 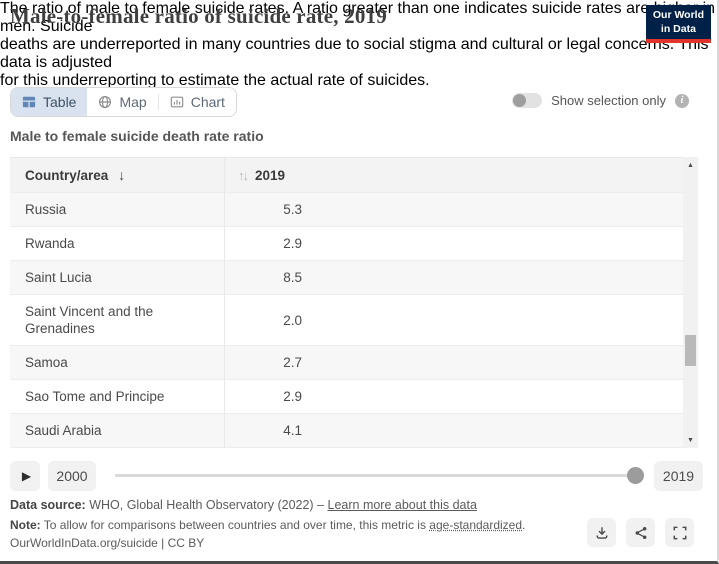 I want to click on table-row: Russia 5.3, so click(x=346, y=210).